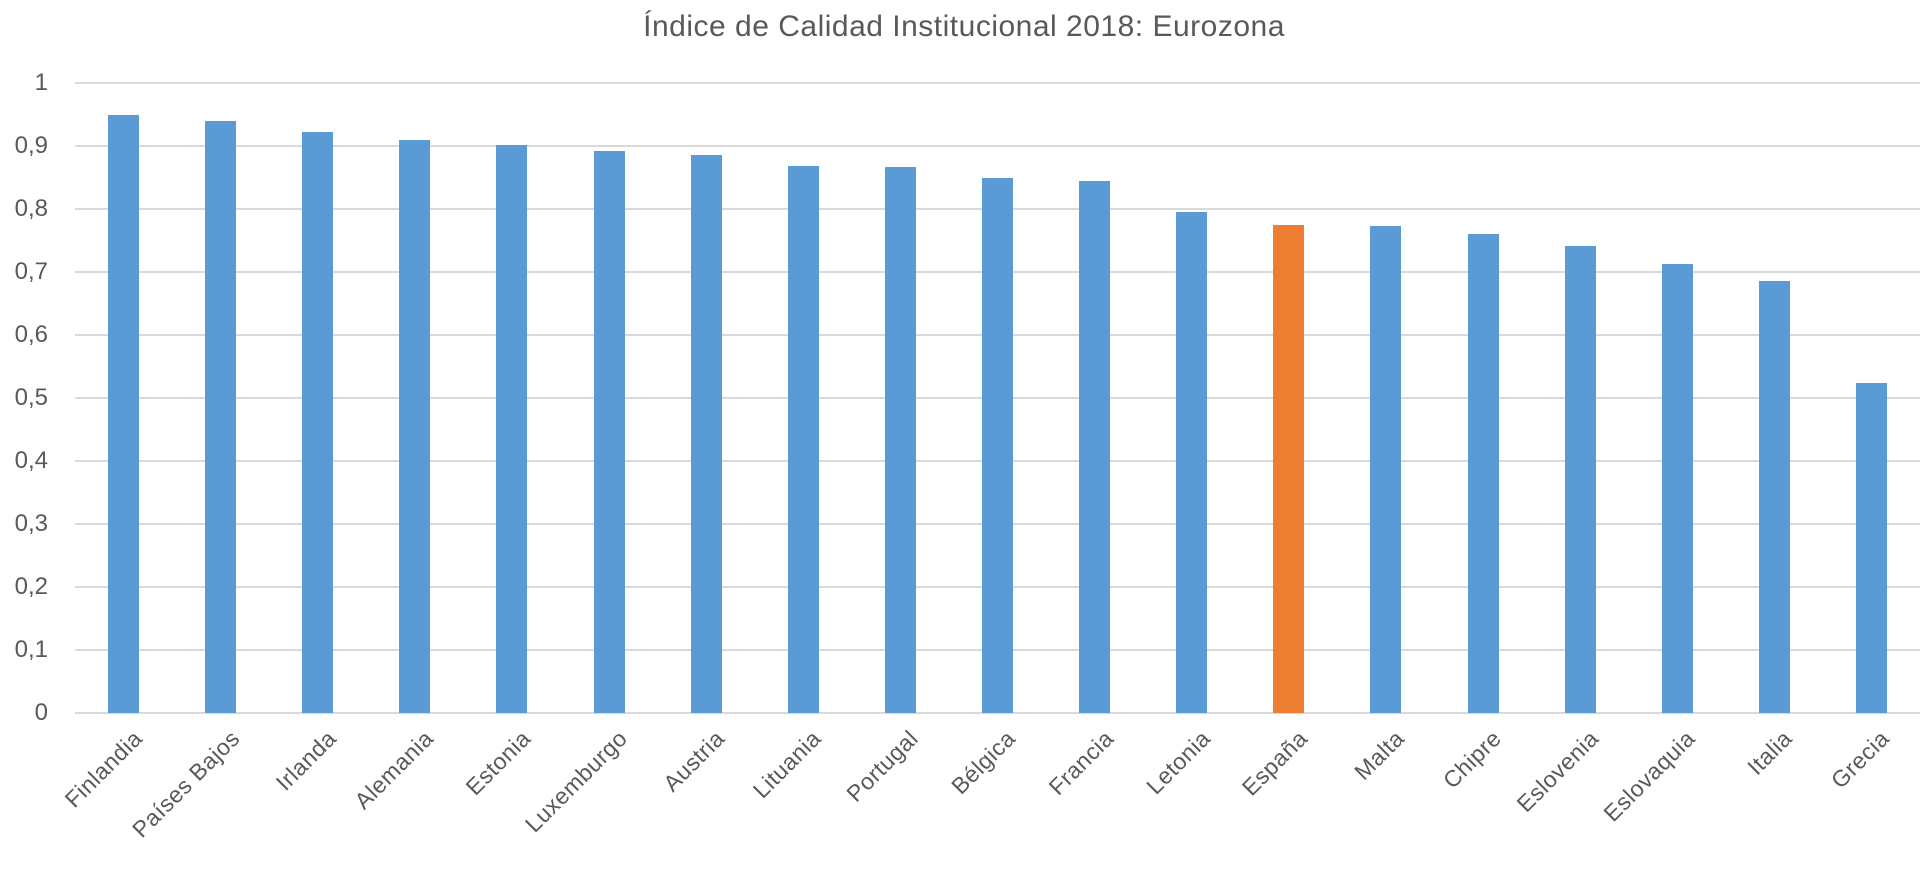  Describe the element at coordinates (787, 764) in the screenshot. I see `x-axis-category-label: Lituania` at that location.